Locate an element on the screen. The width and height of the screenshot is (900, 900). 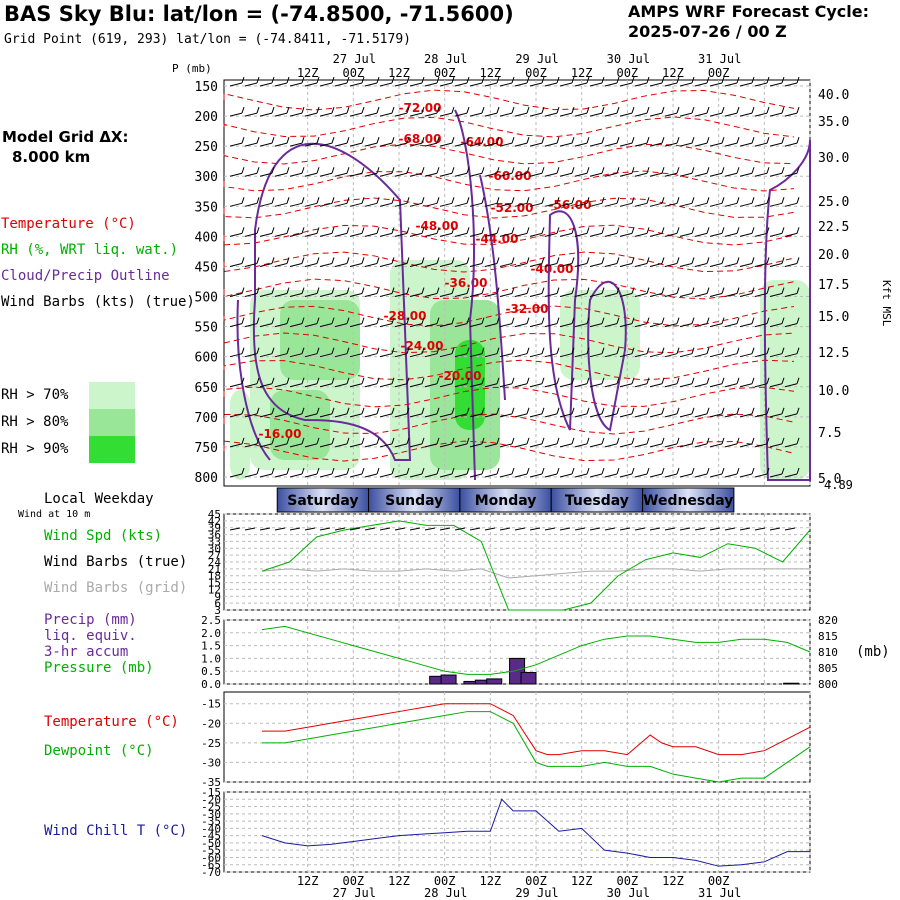
temp-panel-label: Dewpoint (°C) is located at coordinates (99, 751).